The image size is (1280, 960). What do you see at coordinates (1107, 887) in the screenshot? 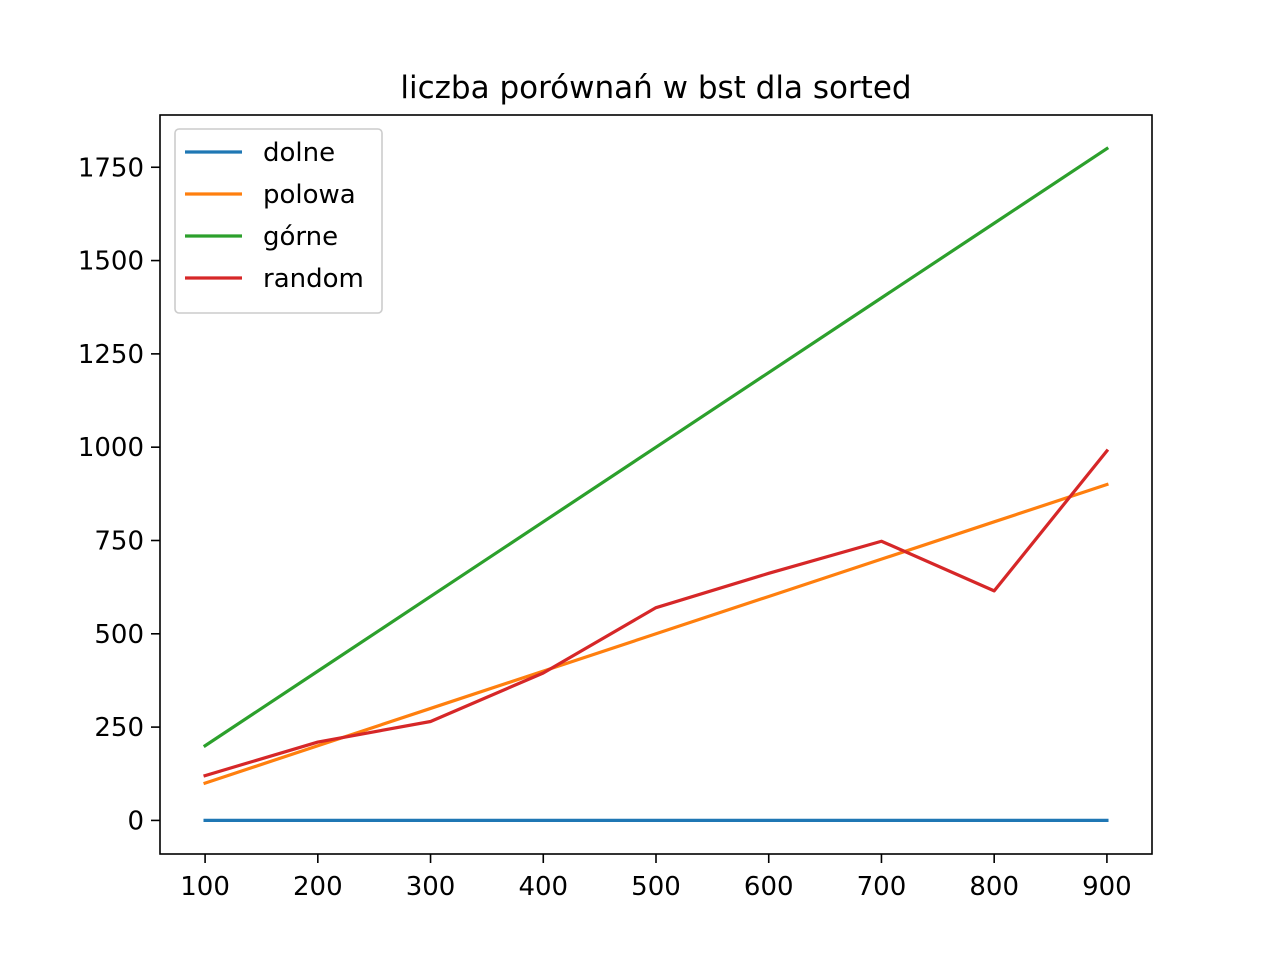
I see `x-tick-label-900: 900` at bounding box center [1107, 887].